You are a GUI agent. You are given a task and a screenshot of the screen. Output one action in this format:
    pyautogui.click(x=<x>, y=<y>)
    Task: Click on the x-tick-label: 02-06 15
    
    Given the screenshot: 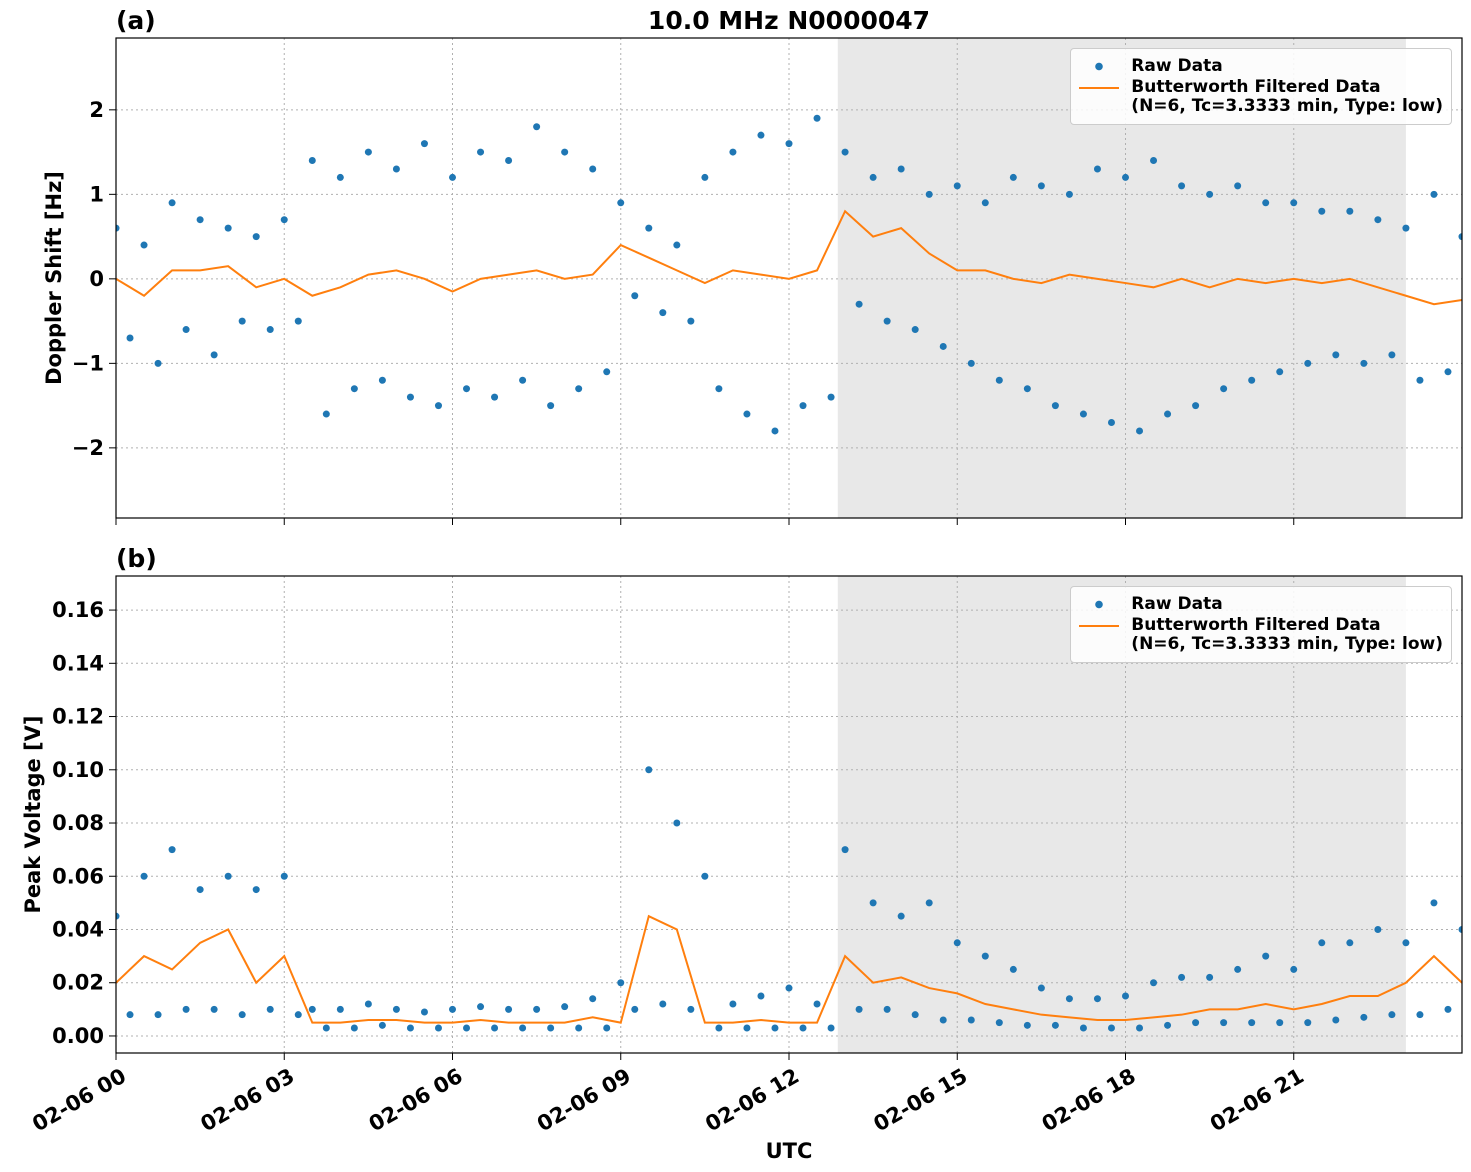 What is the action you would take?
    pyautogui.click(x=921, y=1100)
    